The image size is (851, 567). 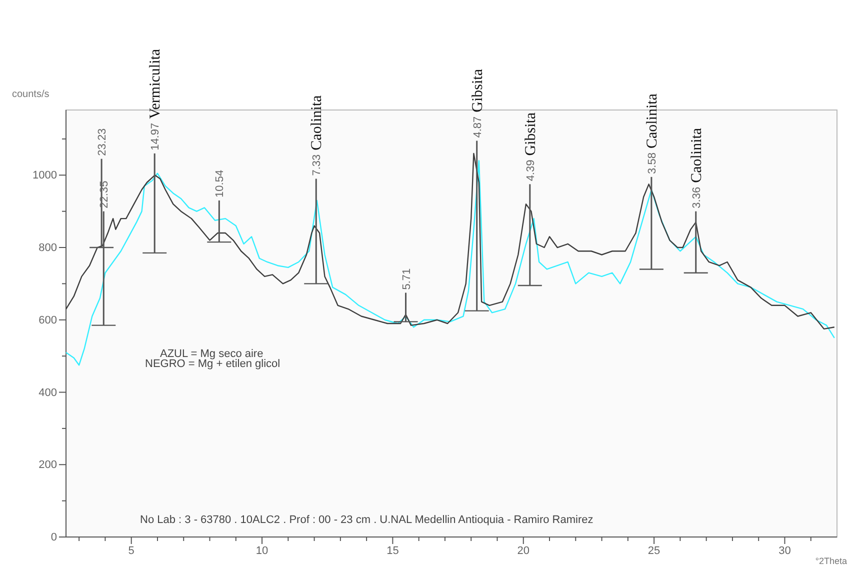 What do you see at coordinates (47, 248) in the screenshot?
I see `y-tick-label: 800` at bounding box center [47, 248].